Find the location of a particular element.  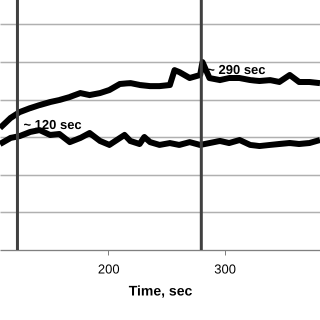

x-tick-label: 300 is located at coordinates (225, 269).